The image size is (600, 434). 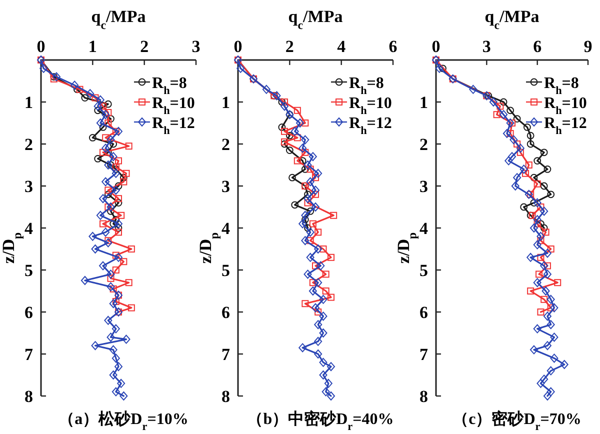 I want to click on x-tick-label: 1, so click(x=92, y=46).